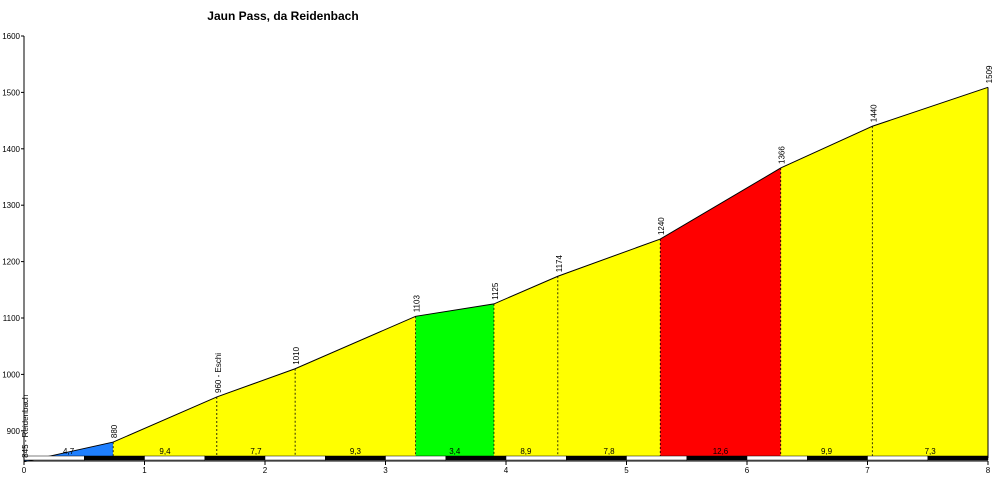  Describe the element at coordinates (11, 374) in the screenshot. I see `y-tick-label-1: 1000` at that location.